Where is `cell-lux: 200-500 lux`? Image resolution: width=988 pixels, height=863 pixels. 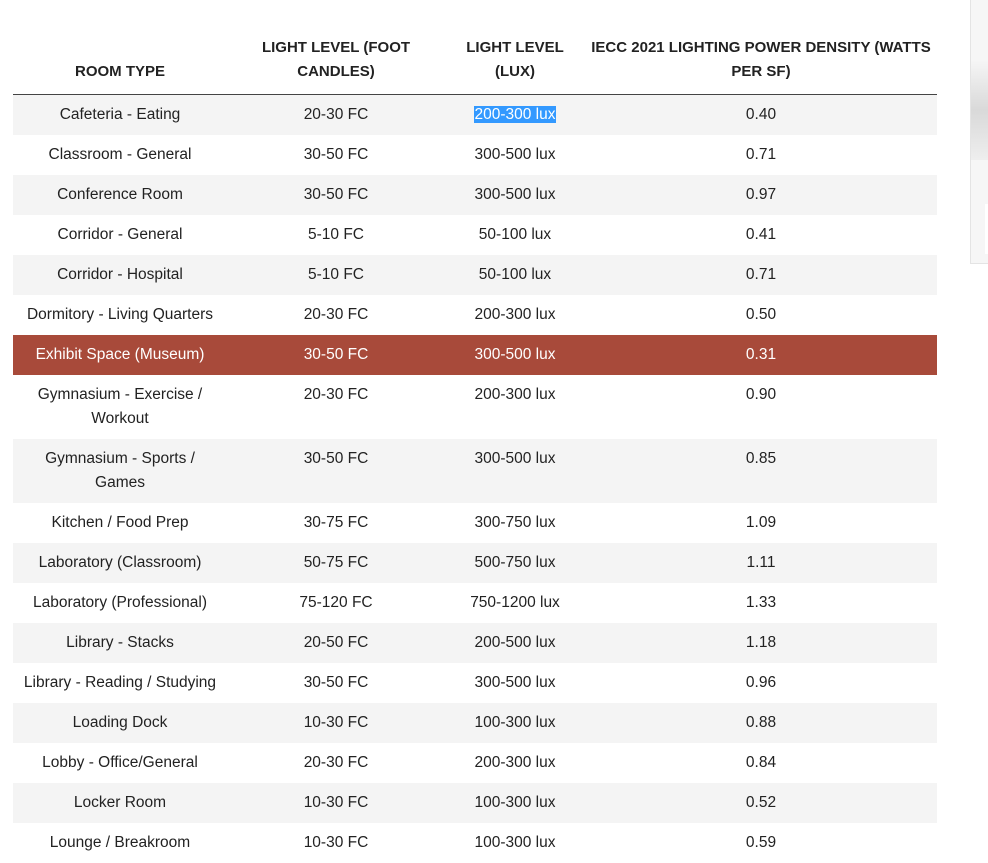 cell-lux: 200-500 lux is located at coordinates (515, 643).